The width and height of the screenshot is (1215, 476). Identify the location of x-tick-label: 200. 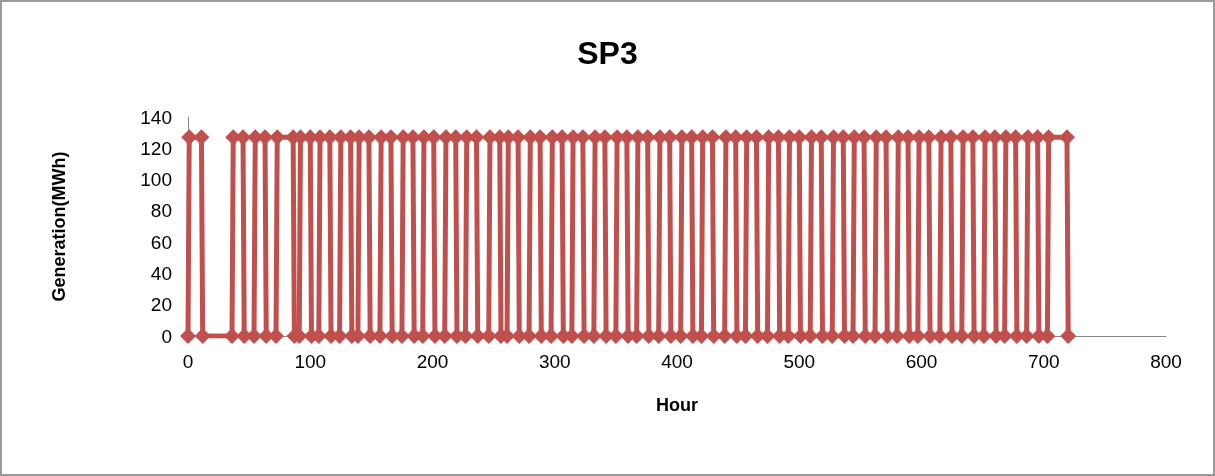
(432, 361).